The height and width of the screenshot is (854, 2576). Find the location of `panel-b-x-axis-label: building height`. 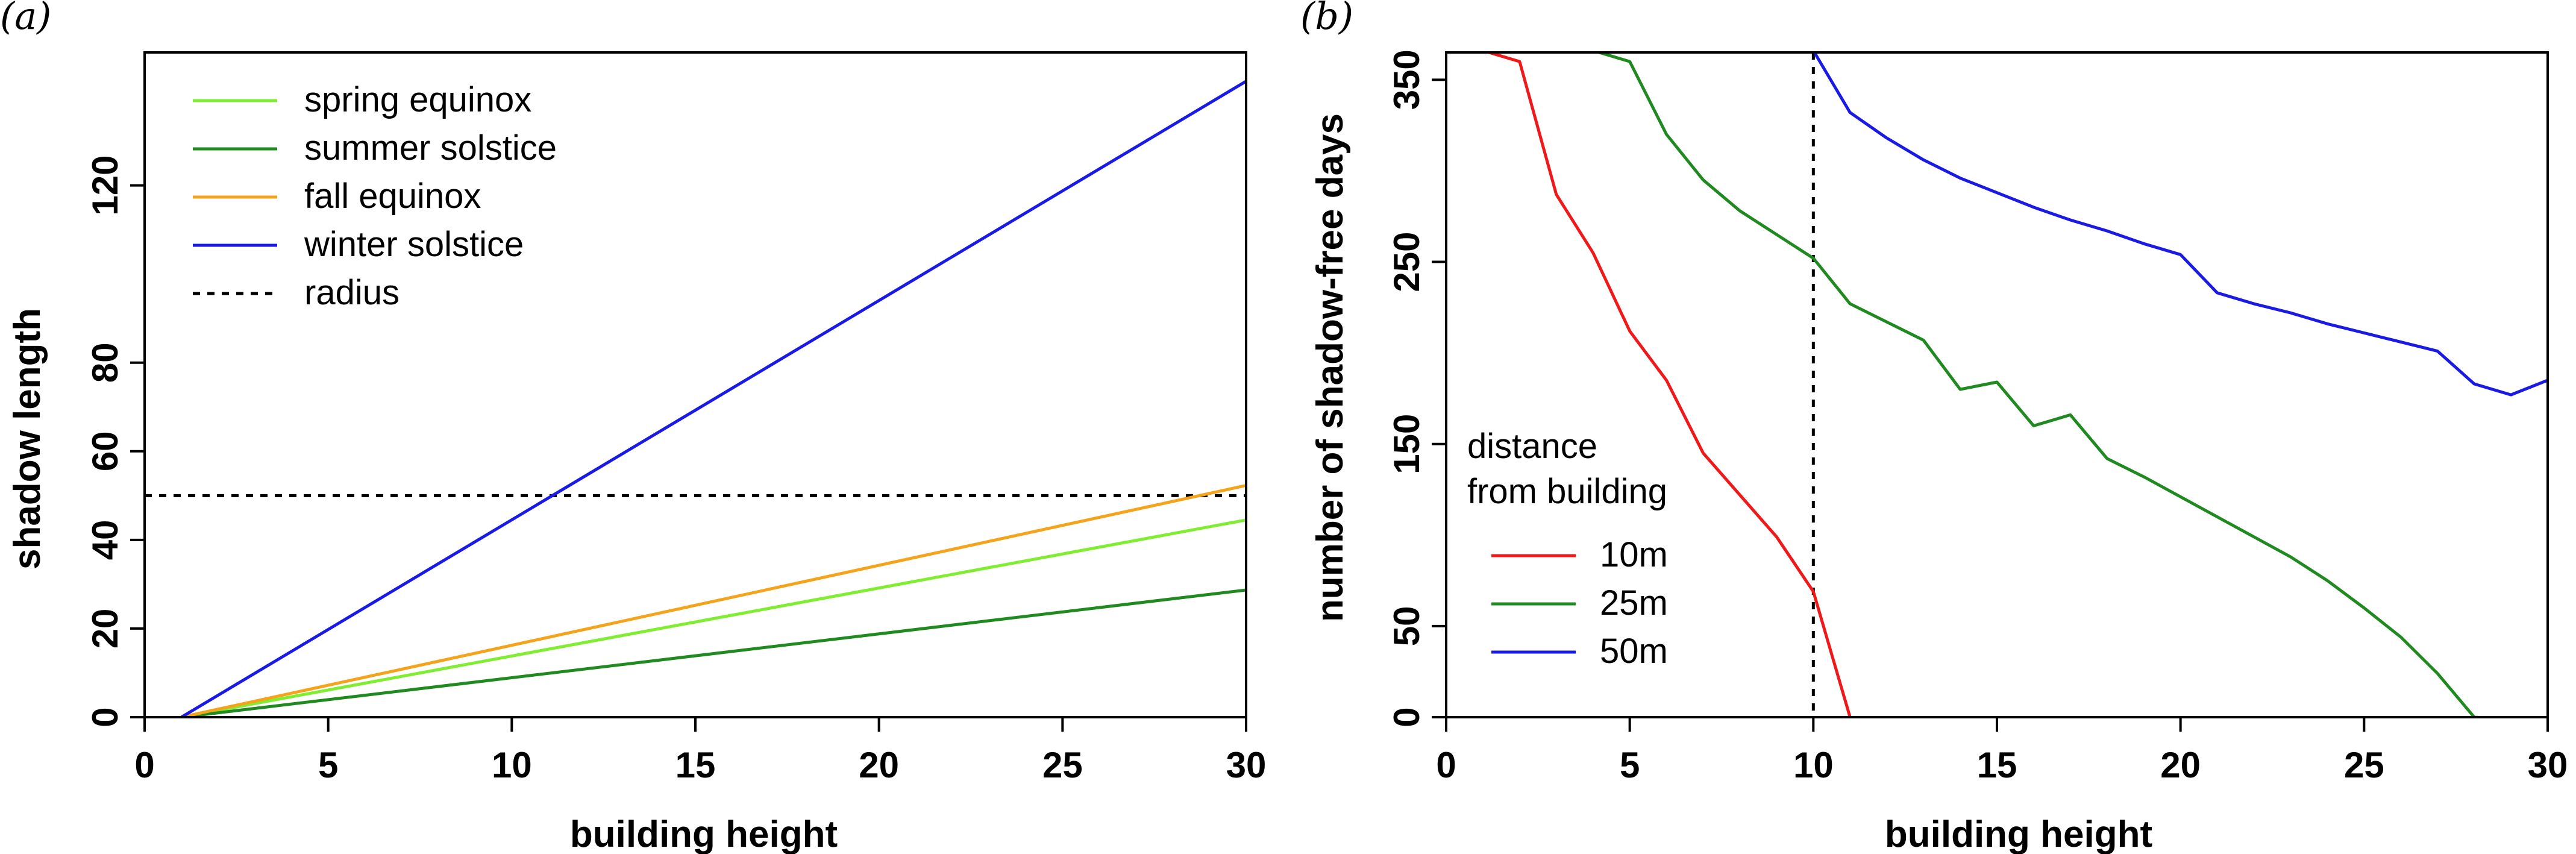

panel-b-x-axis-label: building height is located at coordinates (2018, 834).